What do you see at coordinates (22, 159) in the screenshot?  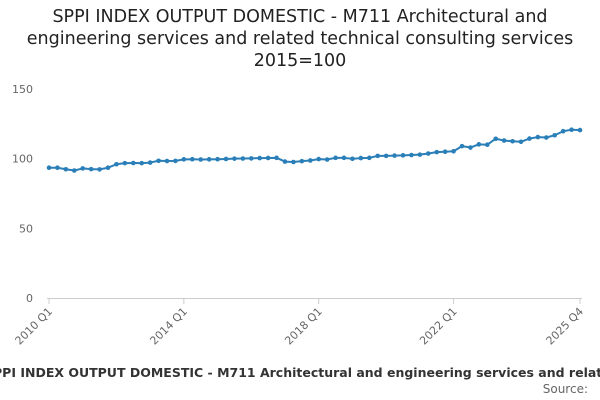 I see `y-tick-label-2: 100` at bounding box center [22, 159].